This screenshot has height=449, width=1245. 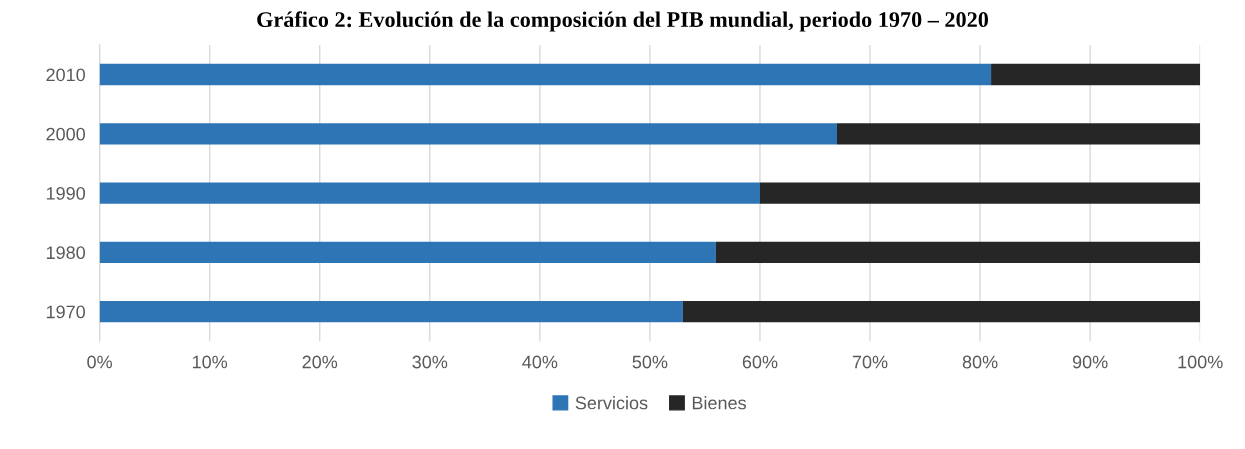 What do you see at coordinates (870, 362) in the screenshot?
I see `x-tick-label: 70%` at bounding box center [870, 362].